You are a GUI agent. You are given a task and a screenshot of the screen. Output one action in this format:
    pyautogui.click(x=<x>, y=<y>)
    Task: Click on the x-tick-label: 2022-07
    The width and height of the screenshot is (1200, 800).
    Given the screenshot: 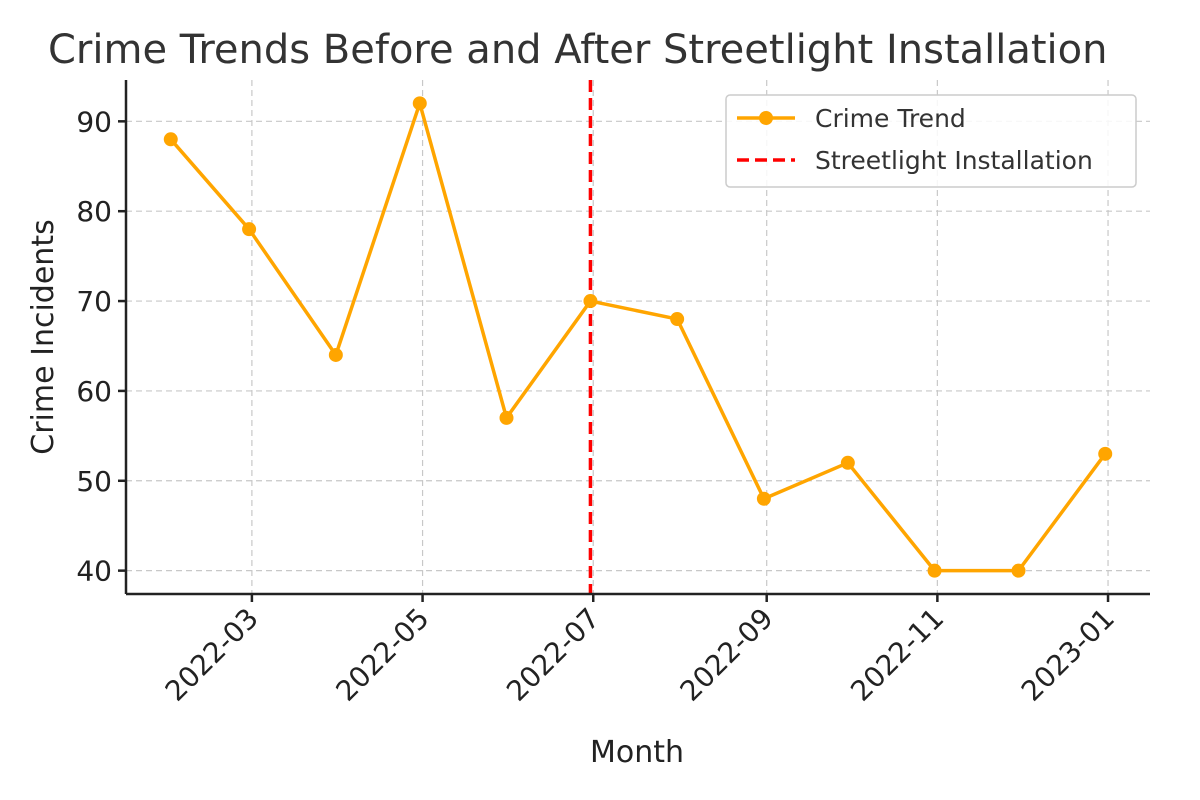 What is the action you would take?
    pyautogui.click(x=553, y=655)
    